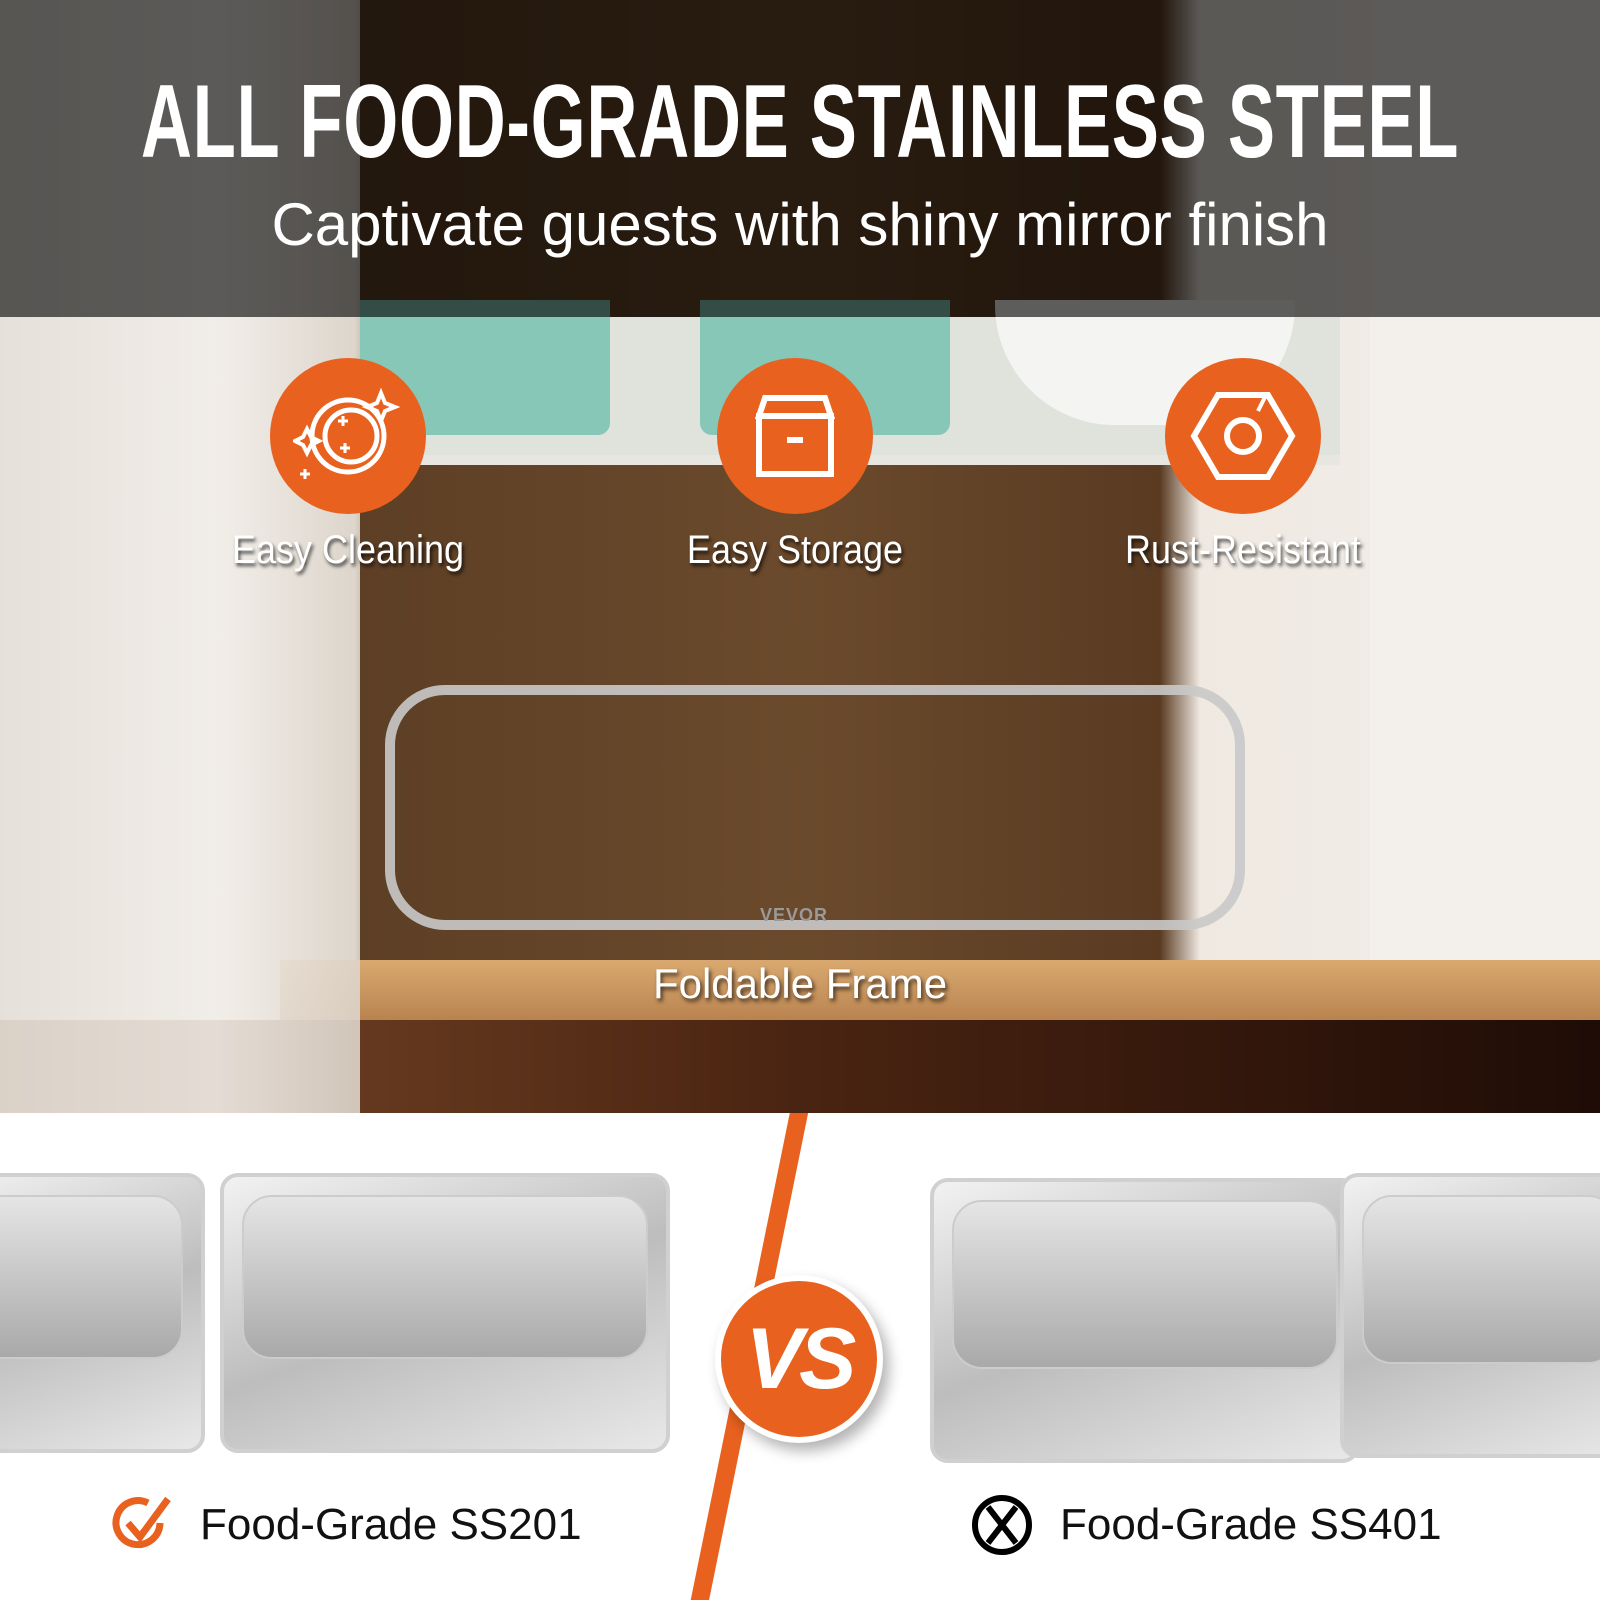 This screenshot has height=1600, width=1600. I want to click on hex-nut-icon, so click(1243, 436).